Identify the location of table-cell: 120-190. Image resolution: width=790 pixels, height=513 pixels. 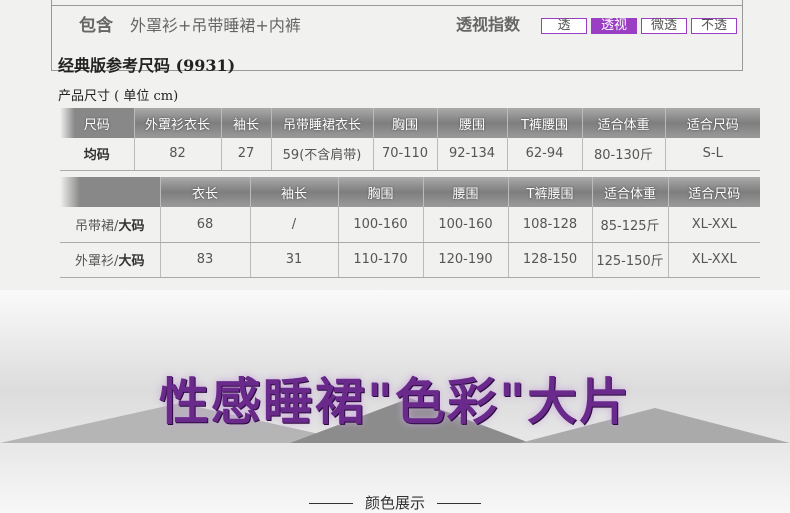
(465, 260).